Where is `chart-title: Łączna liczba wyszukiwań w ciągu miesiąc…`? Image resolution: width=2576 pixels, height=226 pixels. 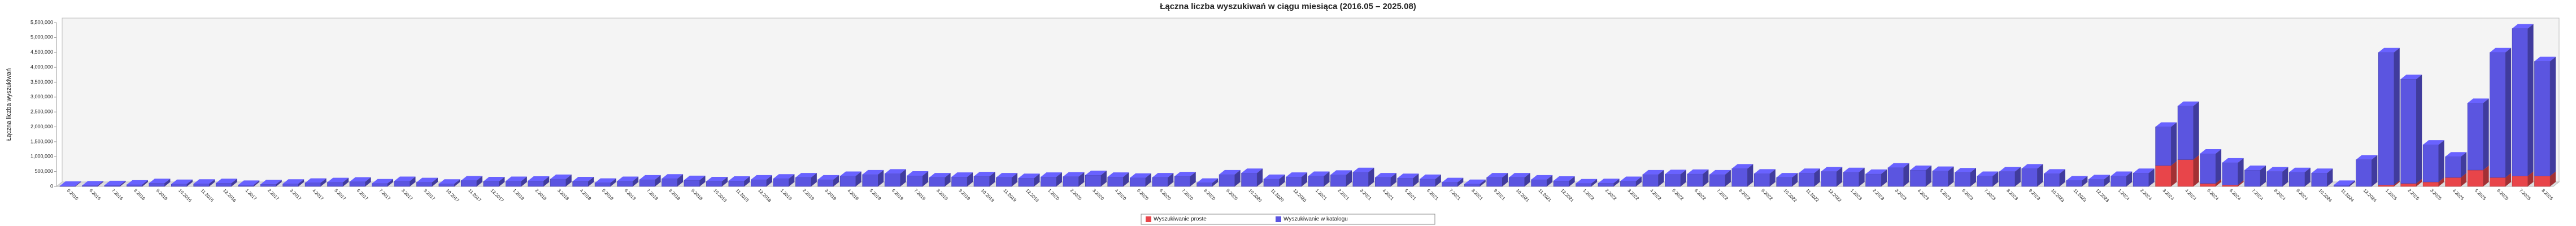 chart-title: Łączna liczba wyszukiwań w ciągu miesiąc… is located at coordinates (1288, 6).